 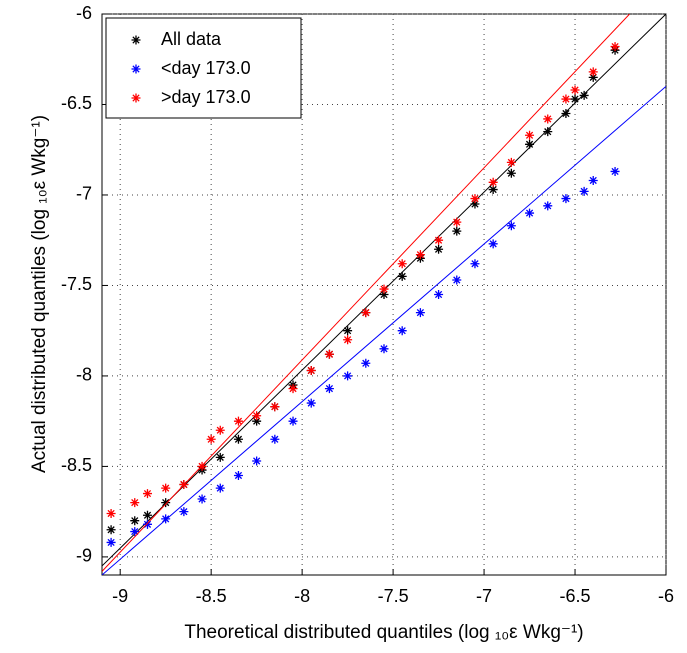 I want to click on y-tick-label: -6.5, so click(x=76, y=103).